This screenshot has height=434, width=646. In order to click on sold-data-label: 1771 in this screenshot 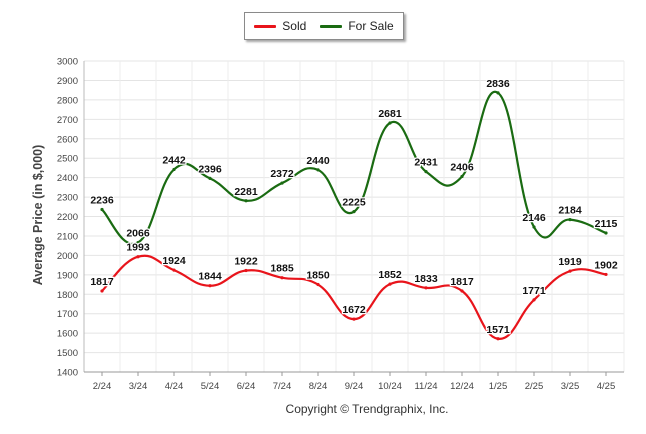, I will do `click(534, 291)`.